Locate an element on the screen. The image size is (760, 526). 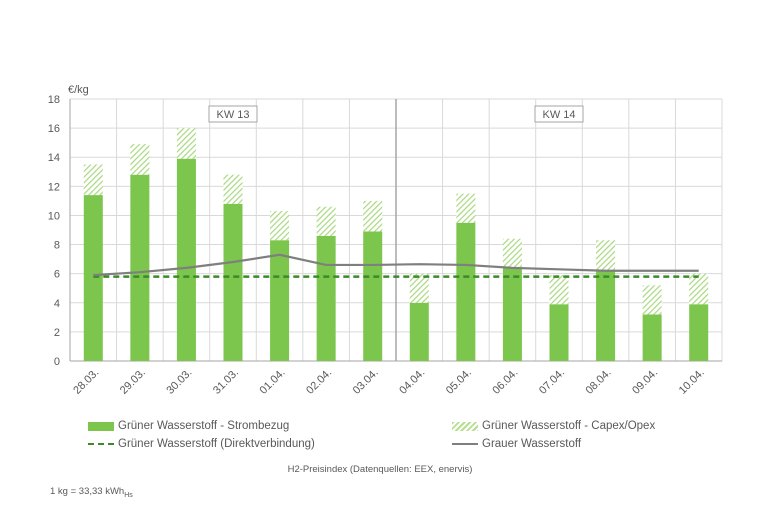
footnote: 1 kg = 33,33 kWhHs is located at coordinates (91, 492).